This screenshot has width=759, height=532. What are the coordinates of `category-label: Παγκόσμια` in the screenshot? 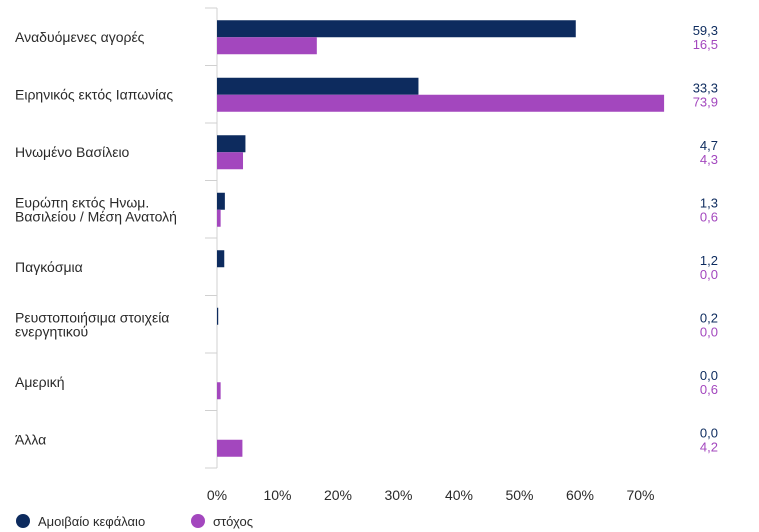 It's located at (49, 267).